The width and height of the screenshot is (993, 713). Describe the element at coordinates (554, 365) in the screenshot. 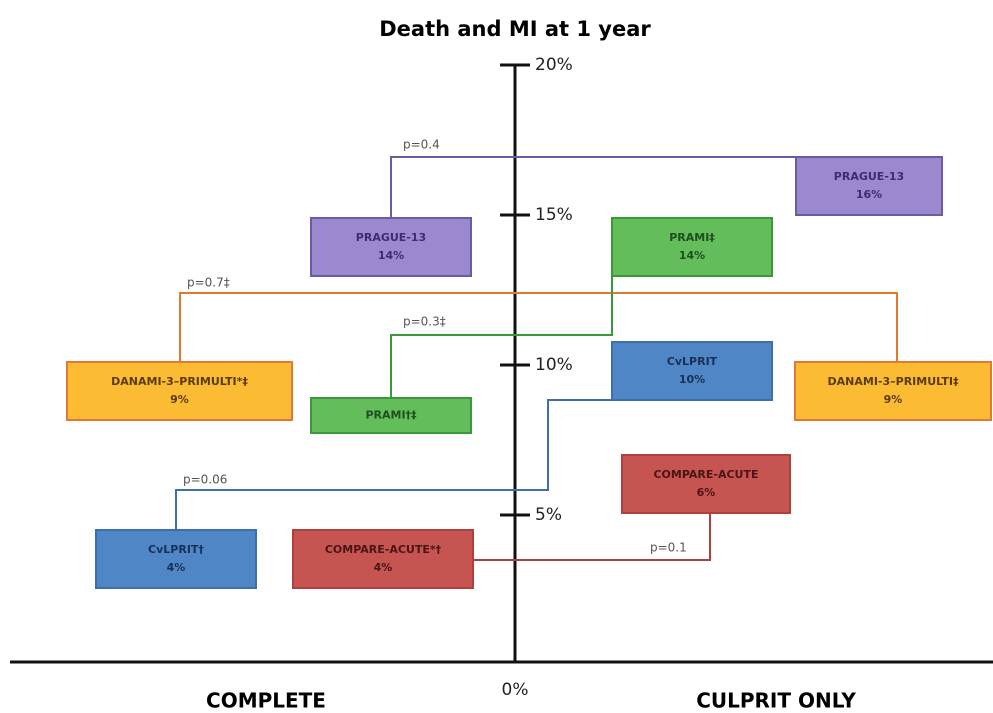

I see `tick-label: 10%` at that location.